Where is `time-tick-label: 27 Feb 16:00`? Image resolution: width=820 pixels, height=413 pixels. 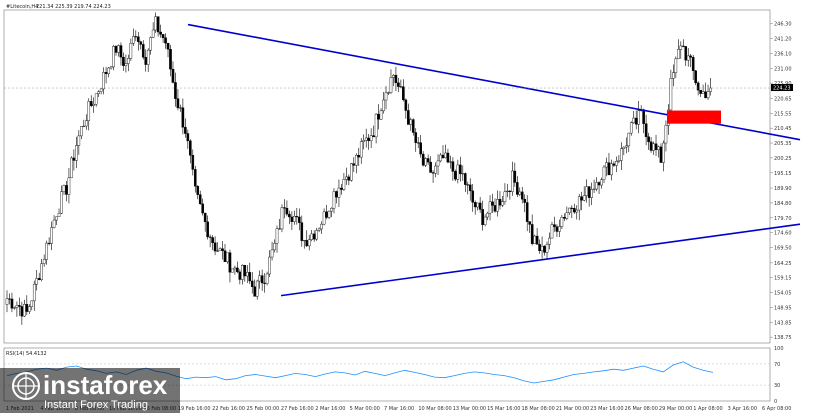
time-tick-label: 27 Feb 16:00 is located at coordinates (297, 409).